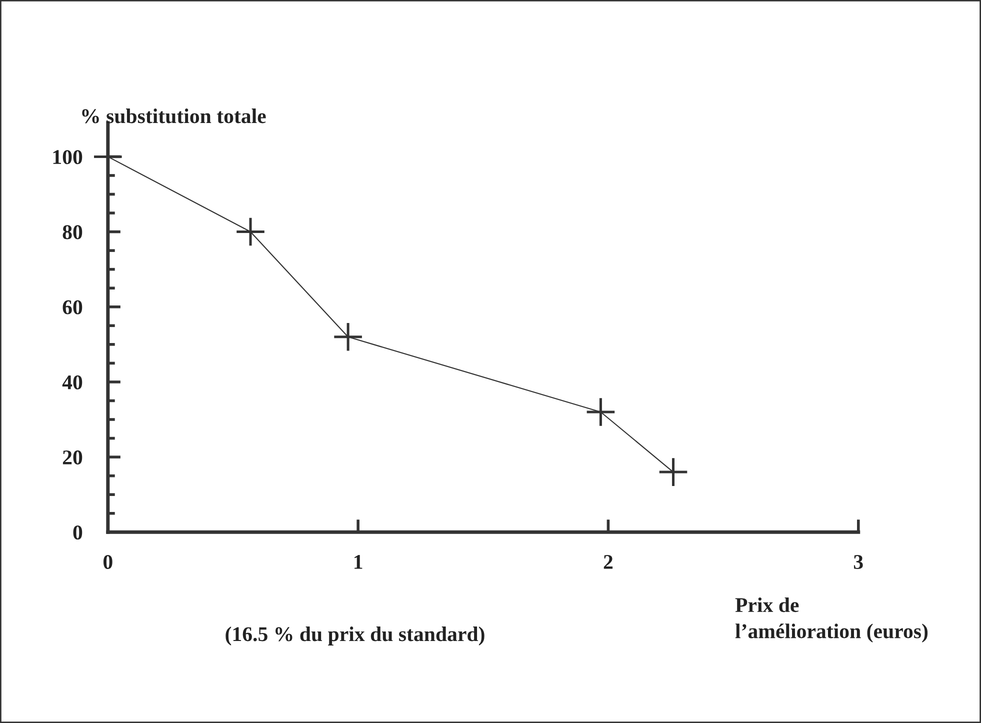 This screenshot has width=981, height=723. Describe the element at coordinates (358, 562) in the screenshot. I see `x-tick-label: 1` at that location.